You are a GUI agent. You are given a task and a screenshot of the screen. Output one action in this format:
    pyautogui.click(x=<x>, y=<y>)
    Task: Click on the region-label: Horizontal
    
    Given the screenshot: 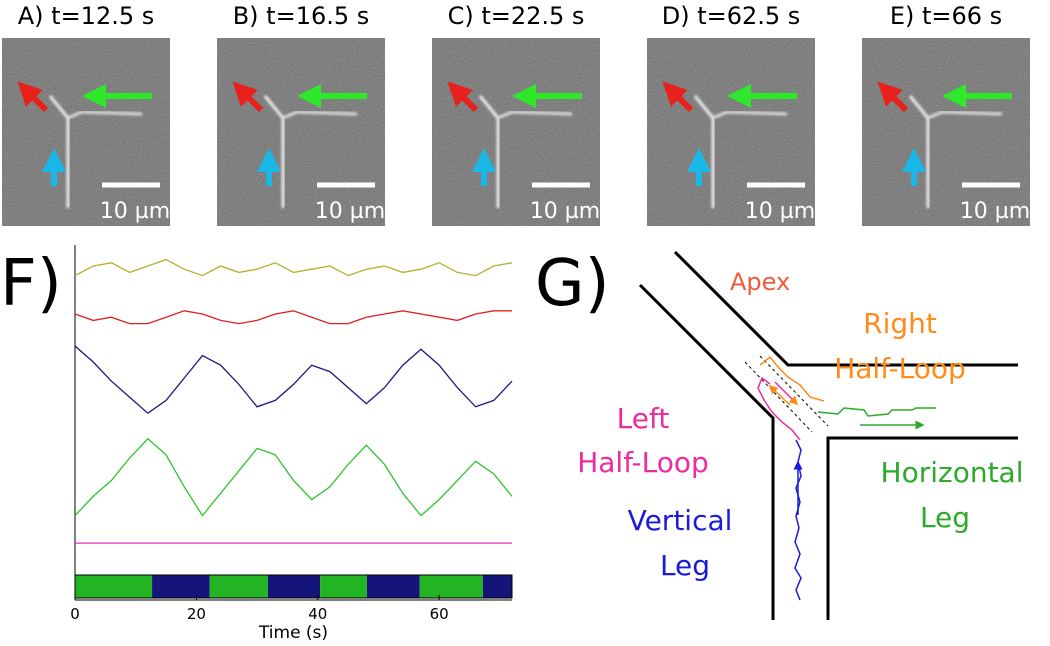 What is the action you would take?
    pyautogui.click(x=952, y=472)
    